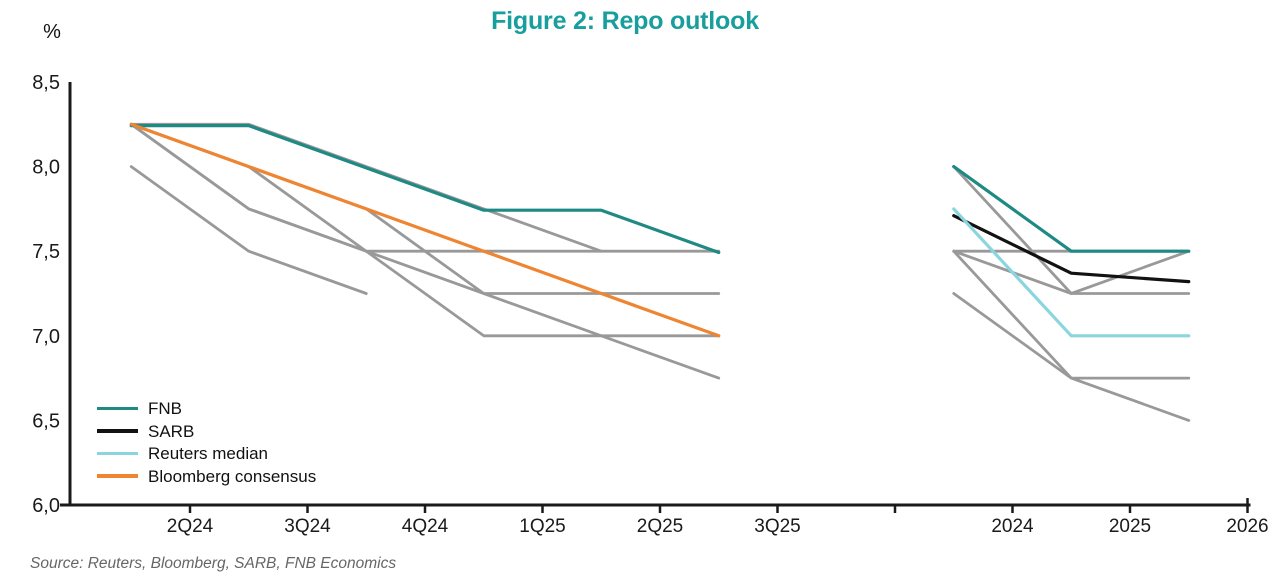 The image size is (1280, 583). What do you see at coordinates (1012, 526) in the screenshot?
I see `x-tick-label-2024: 2024` at bounding box center [1012, 526].